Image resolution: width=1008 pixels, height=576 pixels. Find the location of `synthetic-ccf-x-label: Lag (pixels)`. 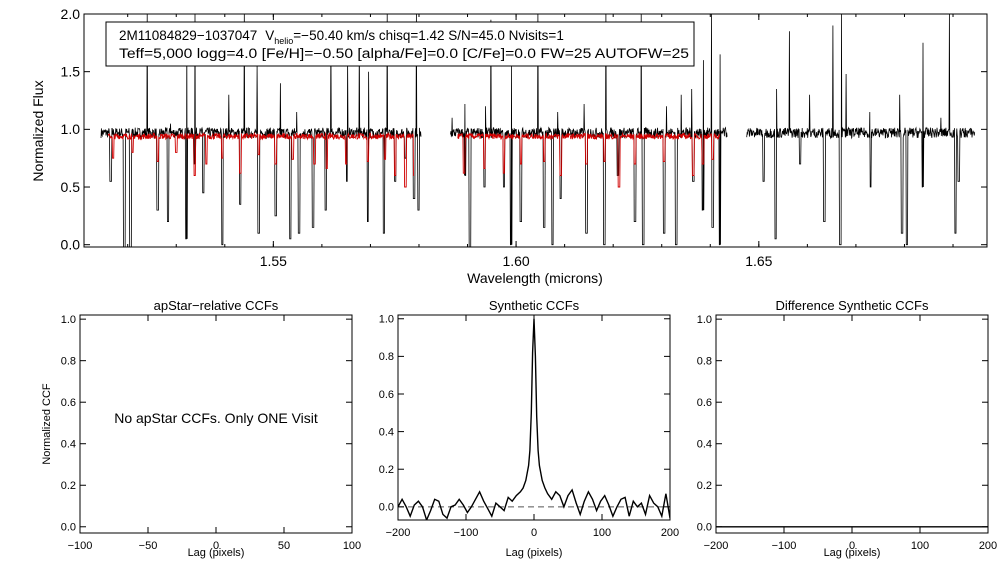

synthetic-ccf-x-label: Lag (pixels) is located at coordinates (534, 553).